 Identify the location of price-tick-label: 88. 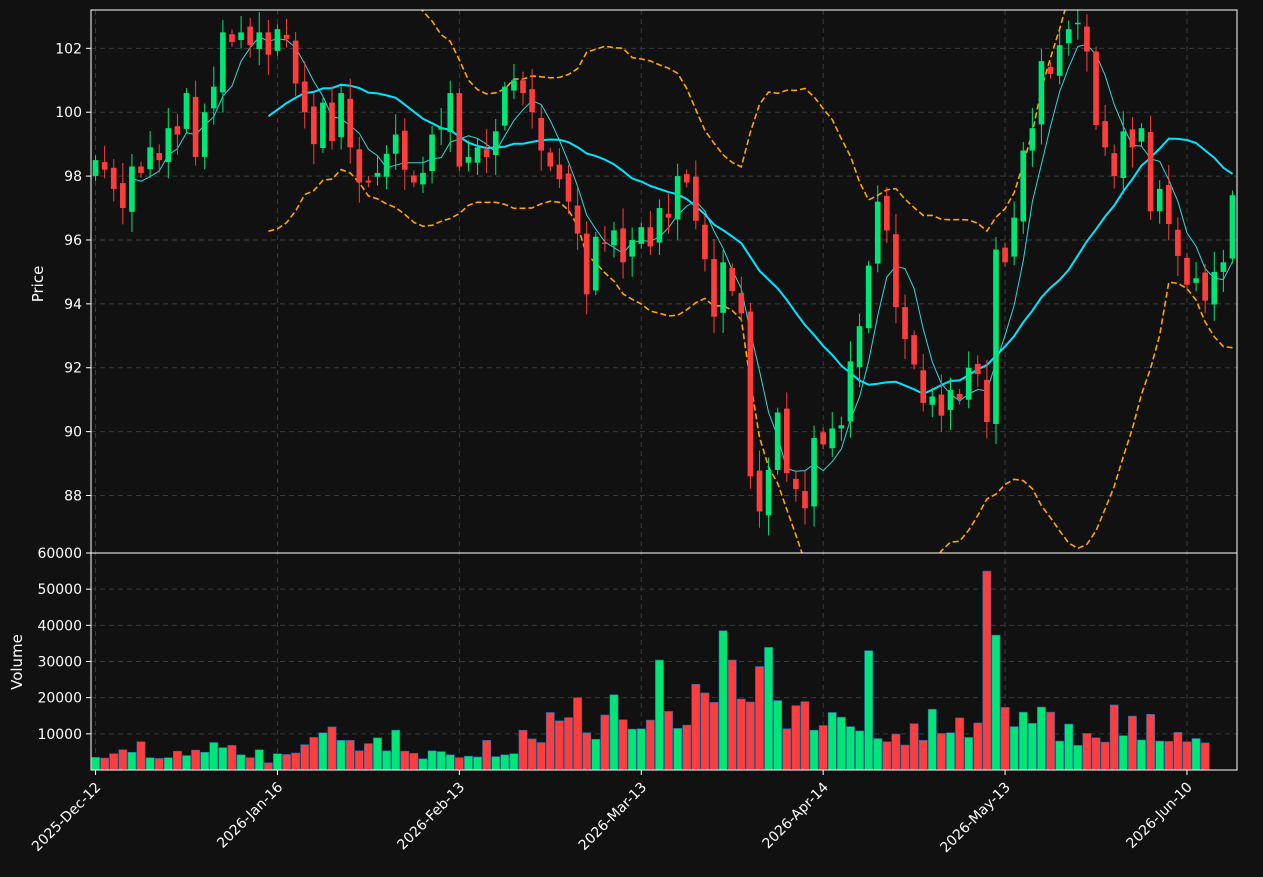
(73, 497).